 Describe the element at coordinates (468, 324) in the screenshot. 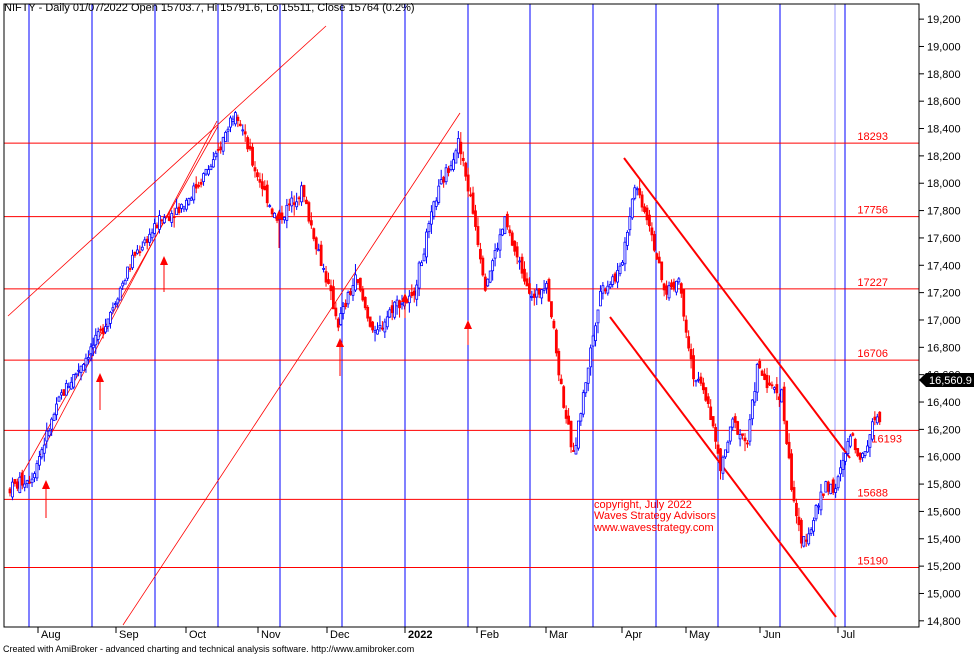

I see `arrow-head` at that location.